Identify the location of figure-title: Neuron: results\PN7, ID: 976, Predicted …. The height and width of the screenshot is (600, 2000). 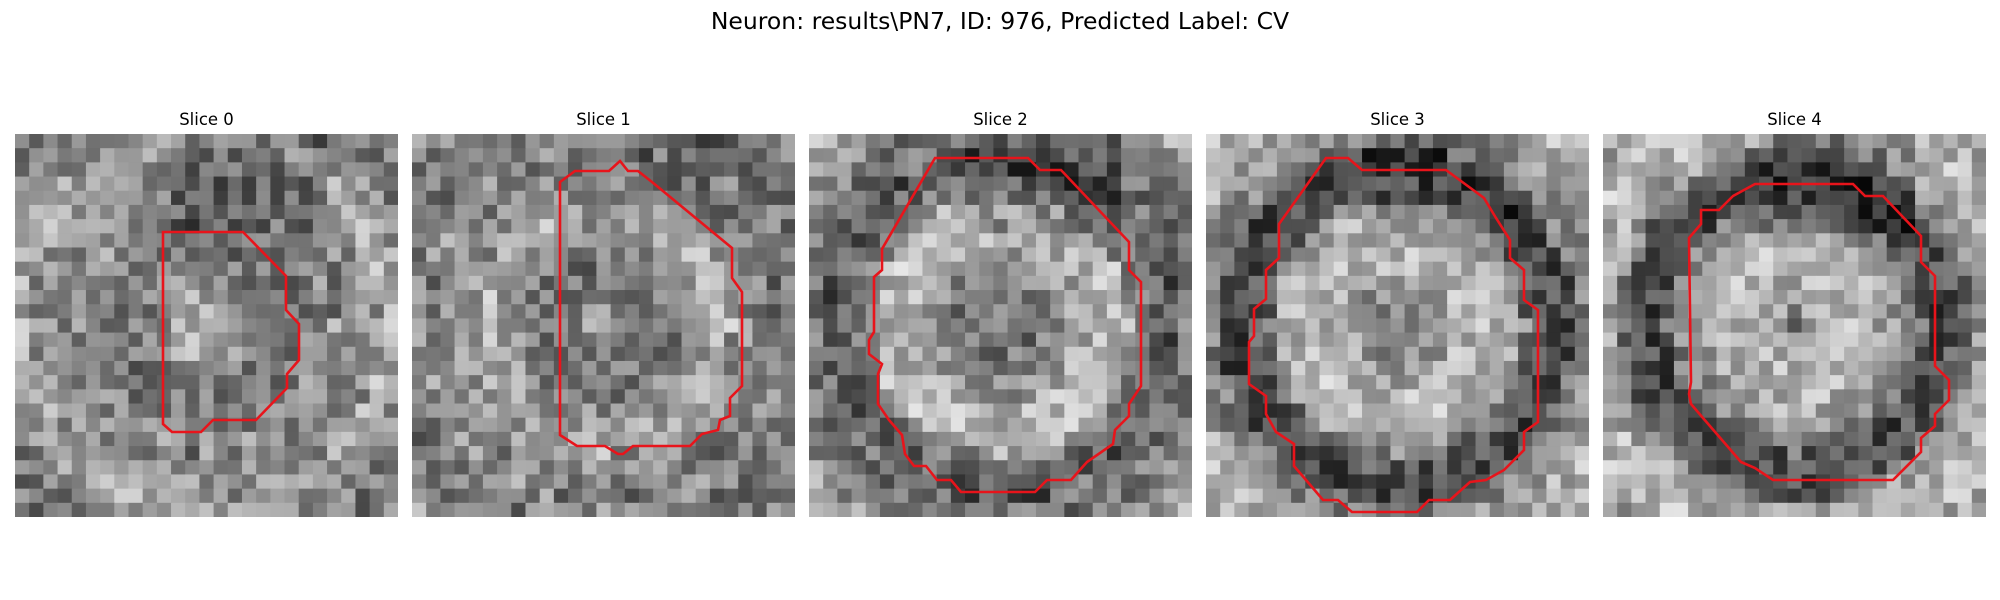
(1000, 21).